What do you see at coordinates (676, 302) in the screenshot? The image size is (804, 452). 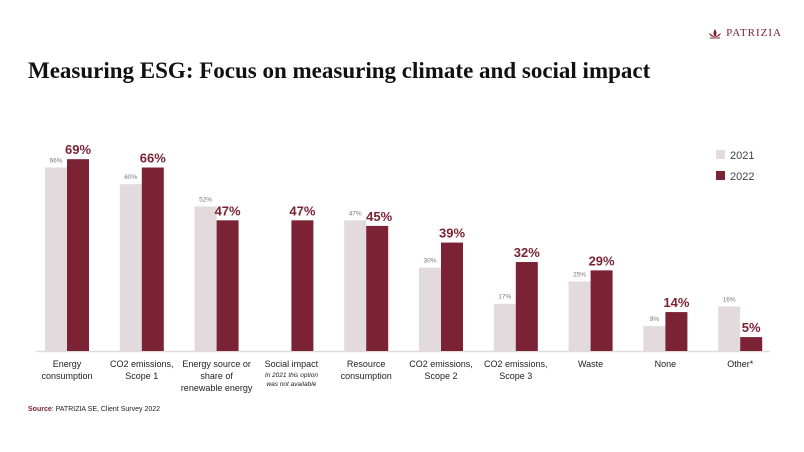 I see `data-label-2022: 14%` at bounding box center [676, 302].